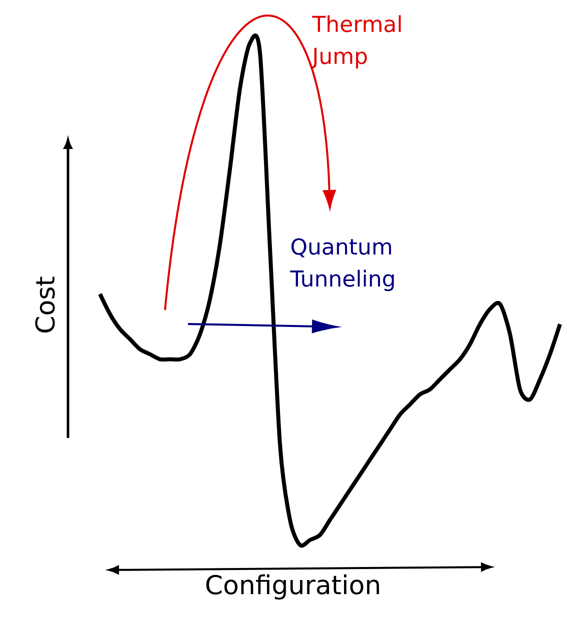  I want to click on annotation: Quantum Tunneling, so click(342, 265).